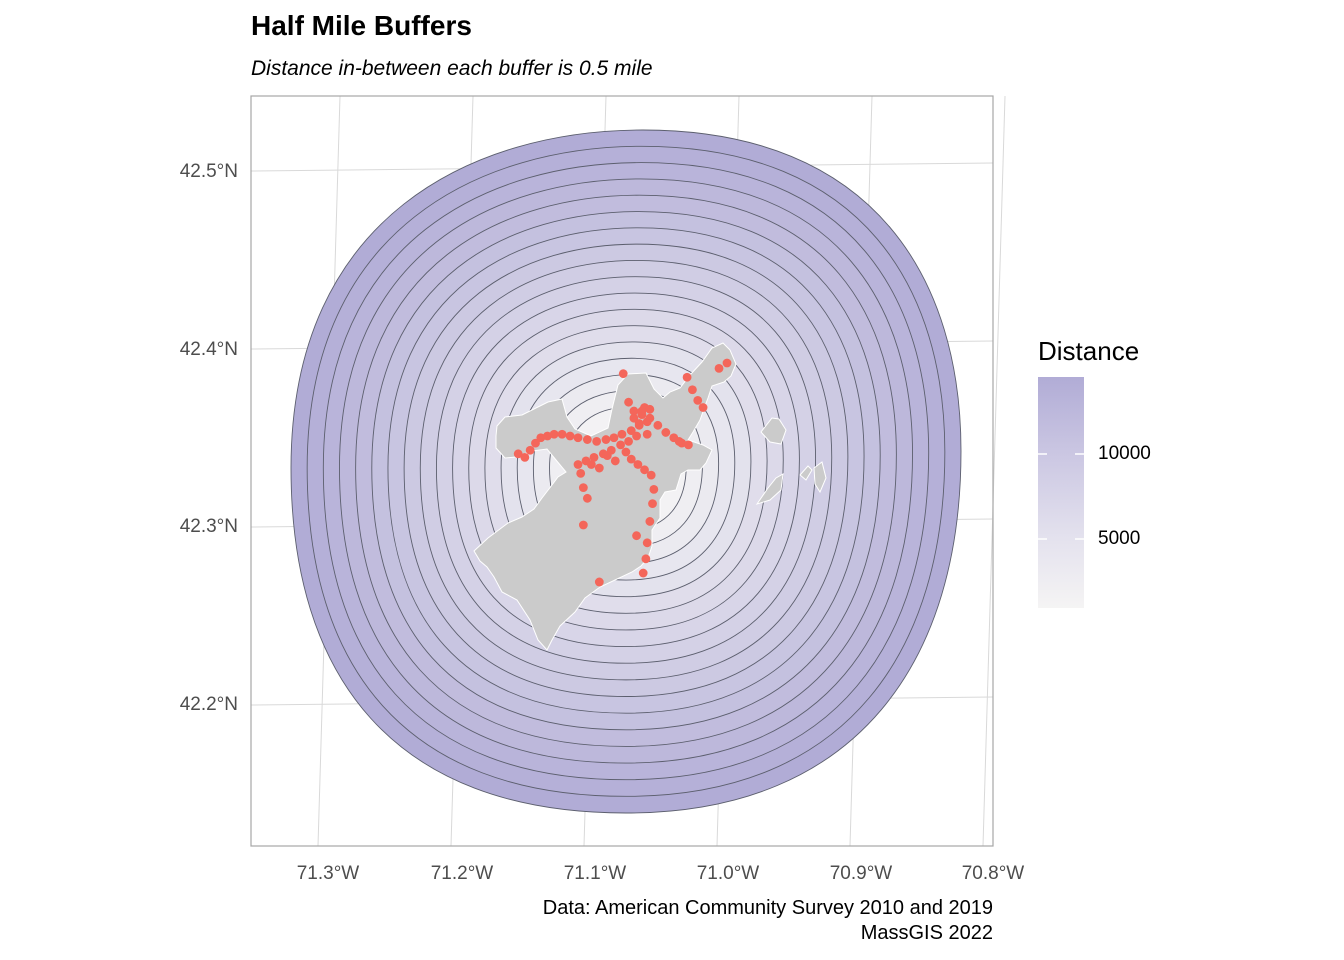  I want to click on x-tick-label: 71.3°W, so click(328, 873).